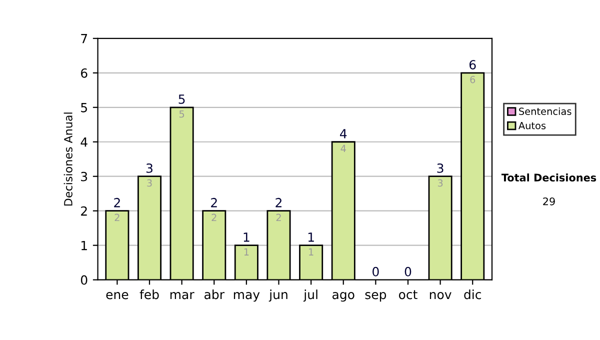 The image size is (600, 340). I want to click on data-label: 5, so click(181, 114).